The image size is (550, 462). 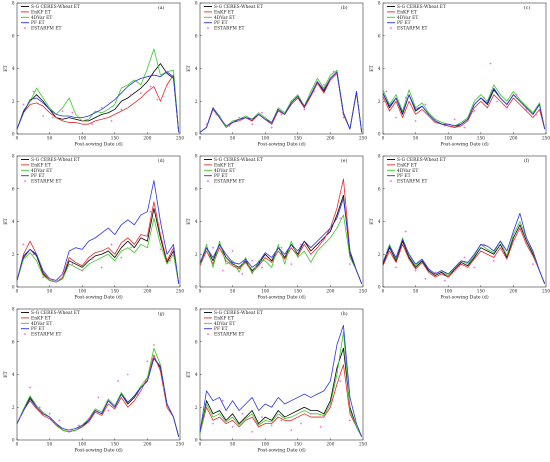 I want to click on panel-letter: (h), so click(x=344, y=313).